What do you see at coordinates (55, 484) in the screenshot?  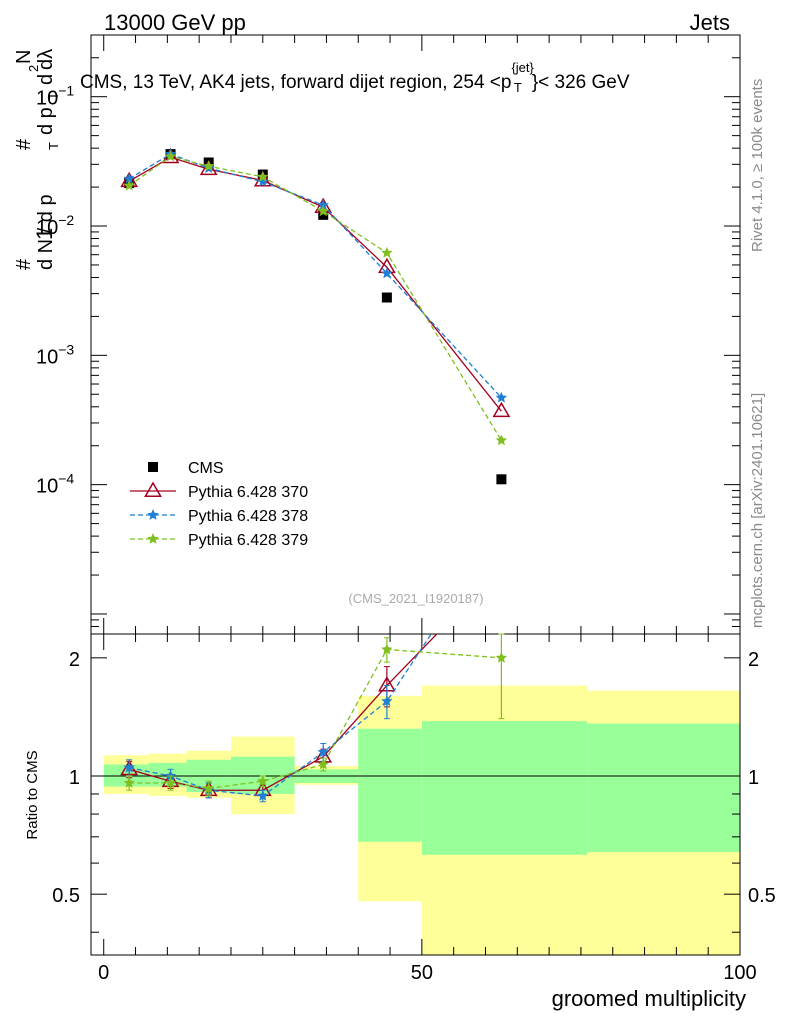 I see `top-y-tick-label: 10⁻⁴` at bounding box center [55, 484].